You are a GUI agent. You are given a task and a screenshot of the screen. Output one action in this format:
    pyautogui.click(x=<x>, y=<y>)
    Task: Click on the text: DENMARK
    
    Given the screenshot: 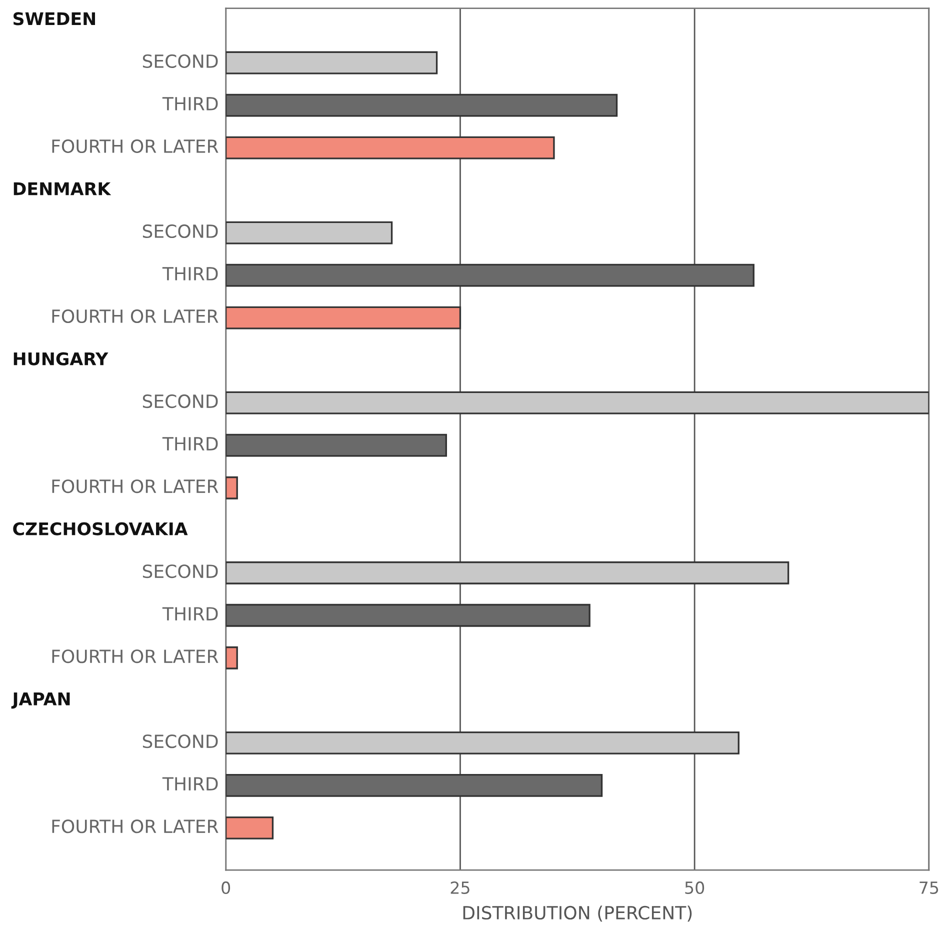 What is the action you would take?
    pyautogui.click(x=63, y=189)
    